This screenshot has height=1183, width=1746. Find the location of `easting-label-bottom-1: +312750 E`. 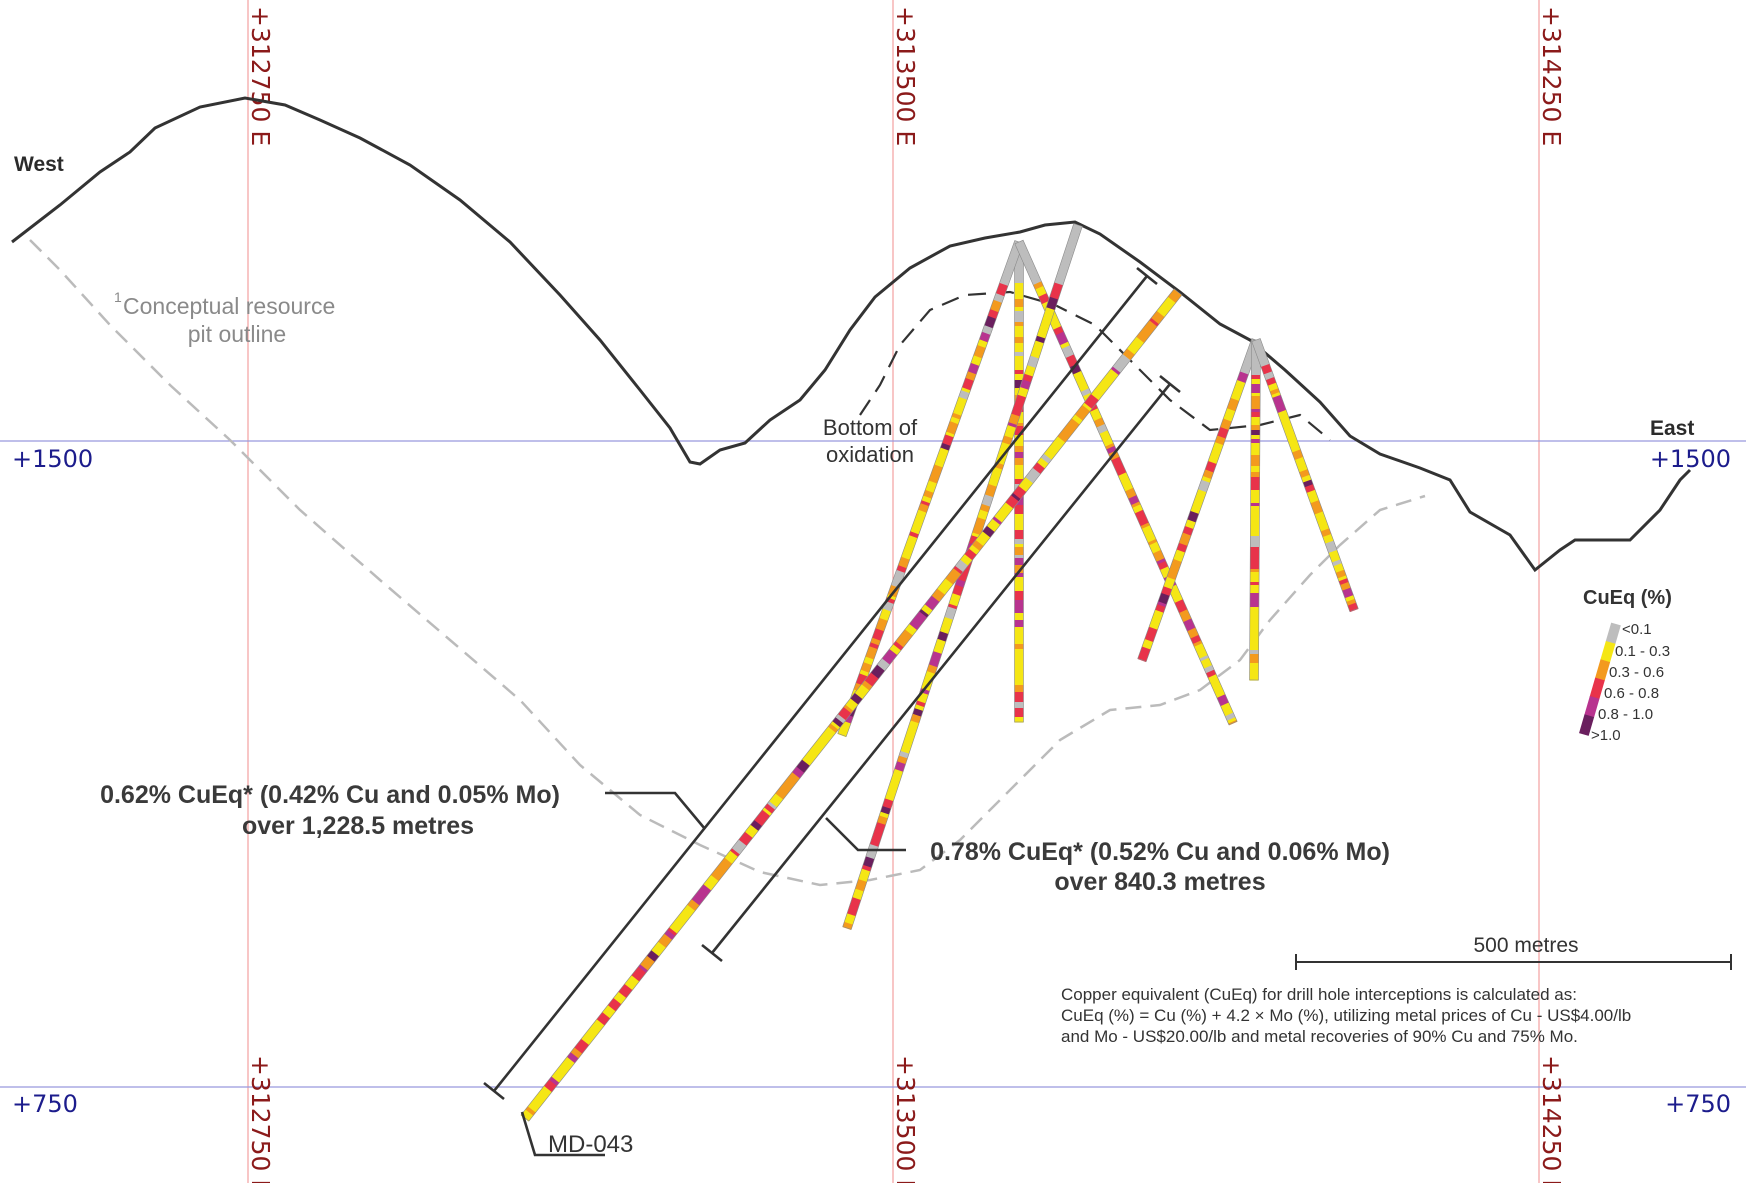

easting-label-bottom-1: +312750 E is located at coordinates (260, 1119).